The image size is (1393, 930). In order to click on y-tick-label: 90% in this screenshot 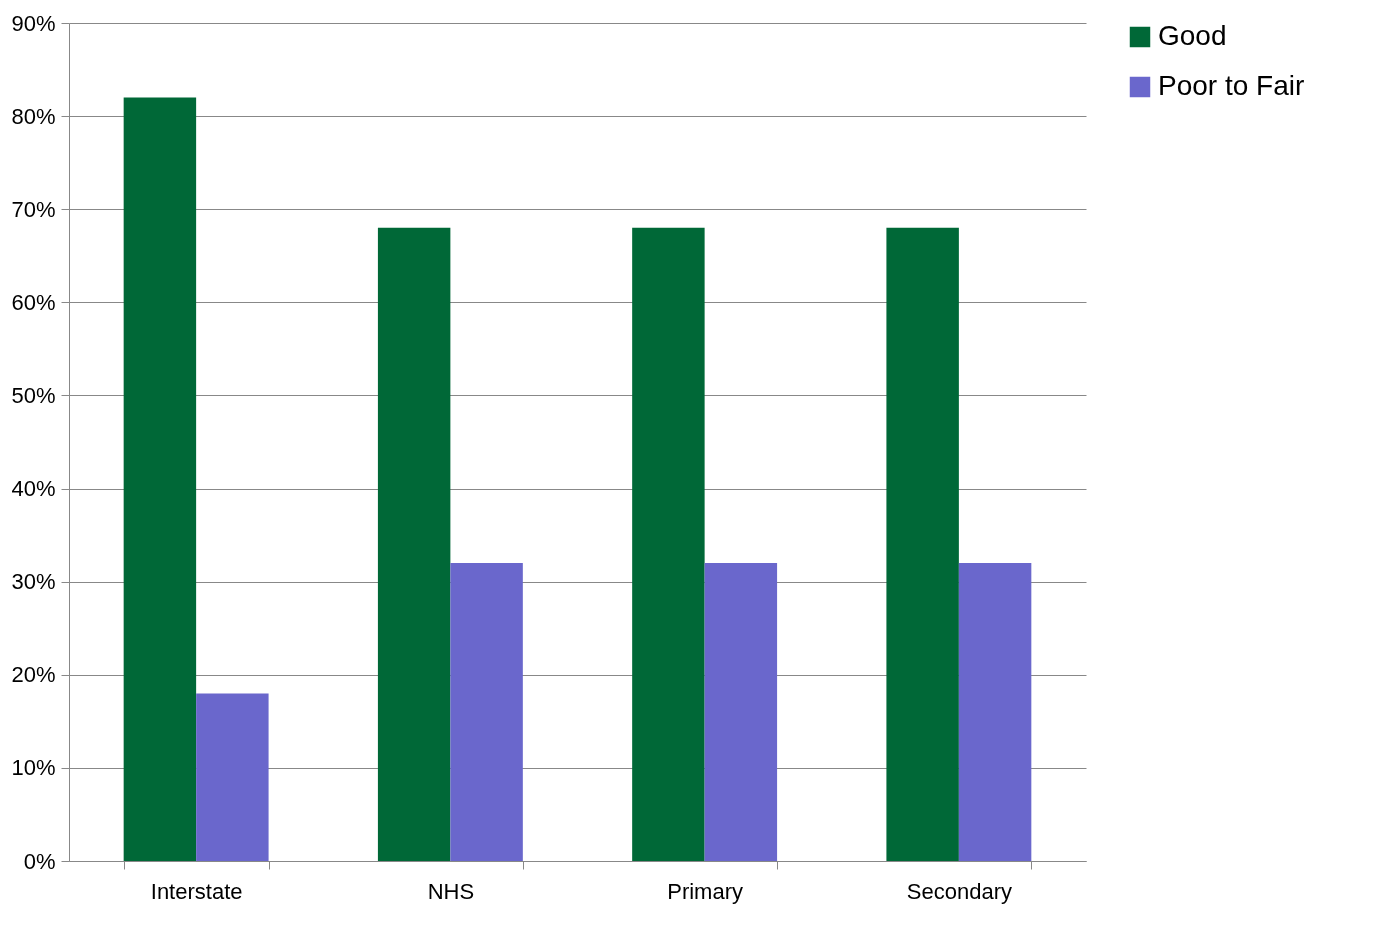, I will do `click(33, 23)`.